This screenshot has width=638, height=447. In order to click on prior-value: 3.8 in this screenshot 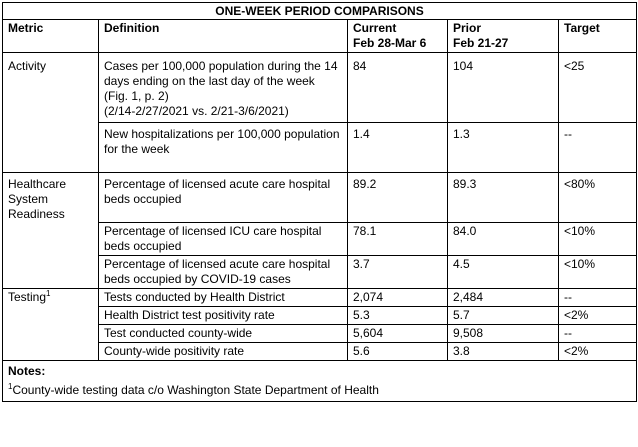, I will do `click(503, 351)`.